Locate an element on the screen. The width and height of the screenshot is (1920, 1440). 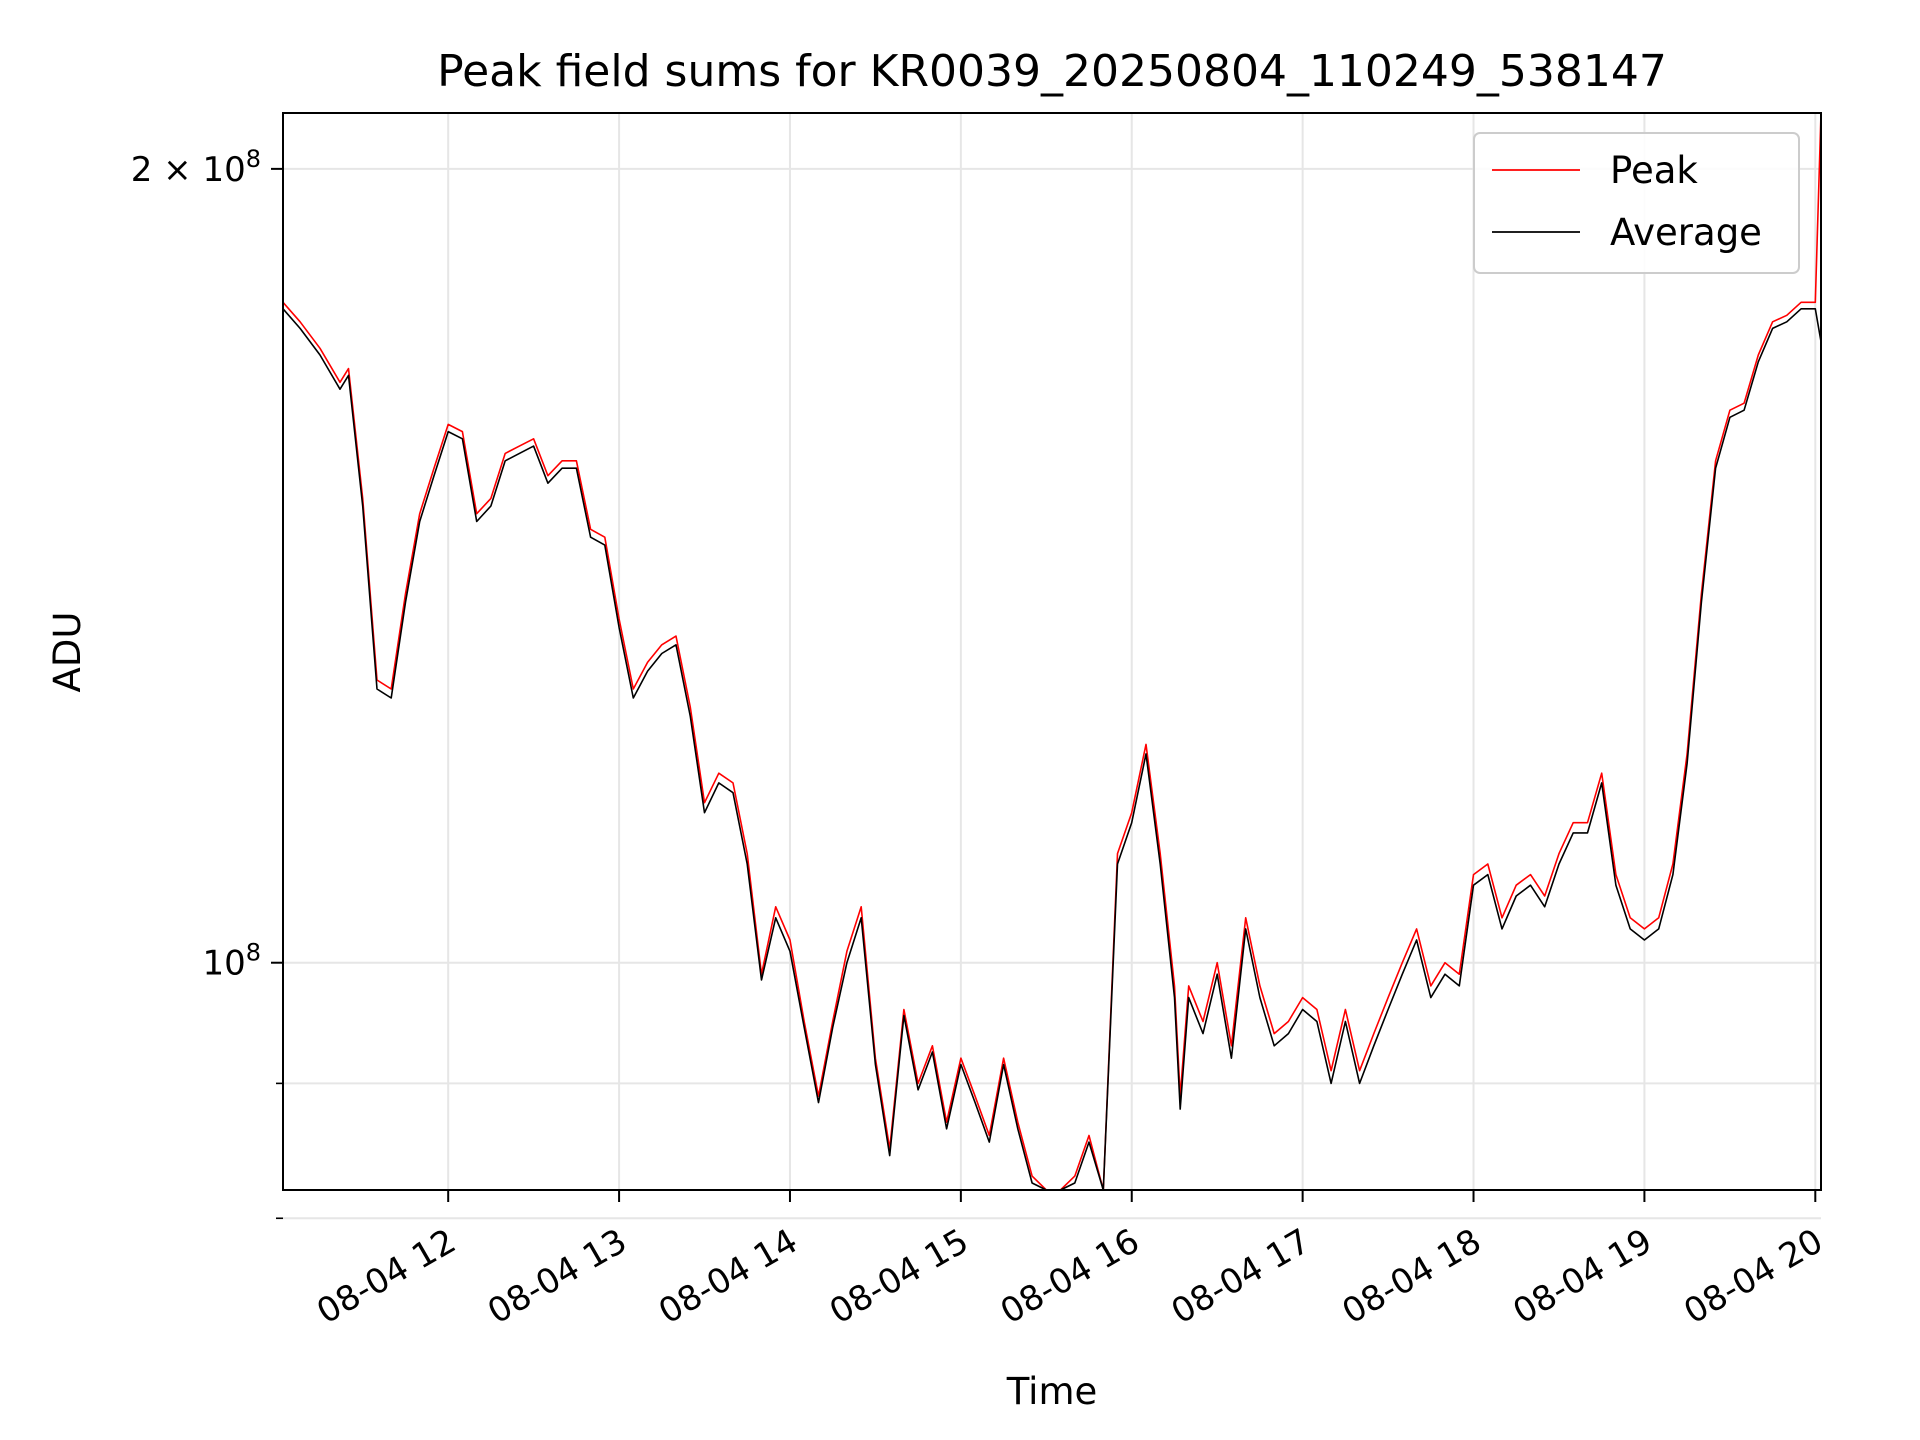
y-axis-label: ADU is located at coordinates (67, 652).